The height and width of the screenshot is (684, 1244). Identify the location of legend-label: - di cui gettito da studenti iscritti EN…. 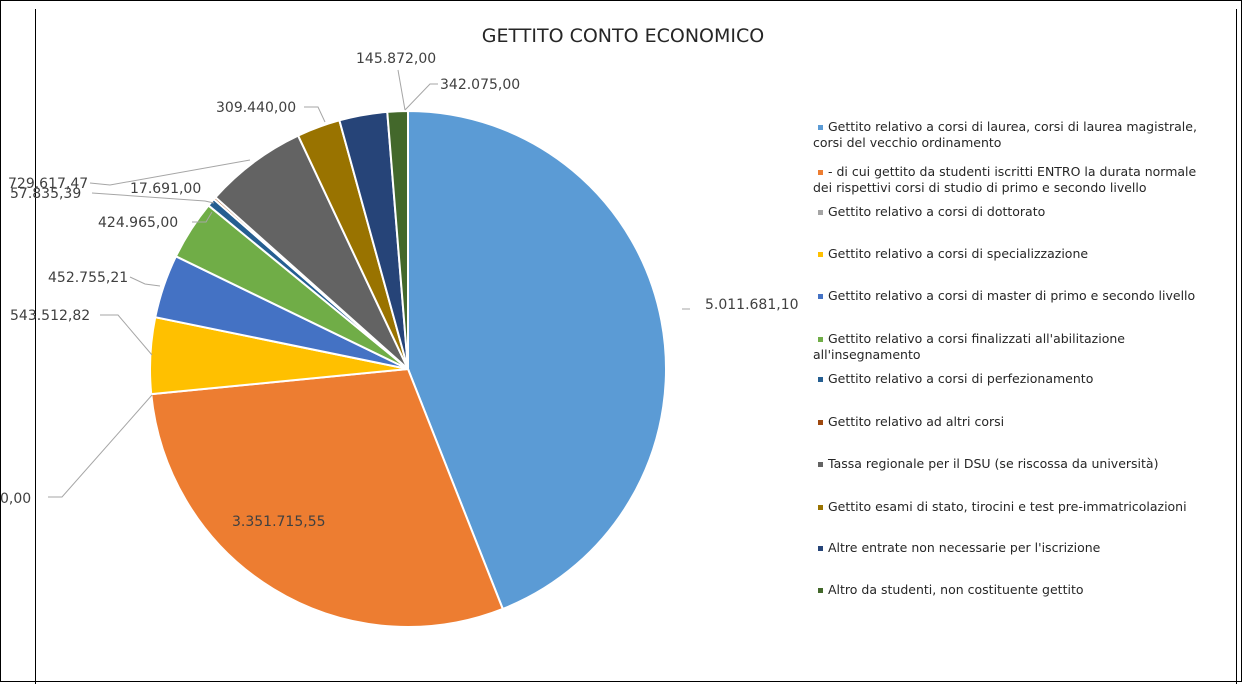
(1012, 171).